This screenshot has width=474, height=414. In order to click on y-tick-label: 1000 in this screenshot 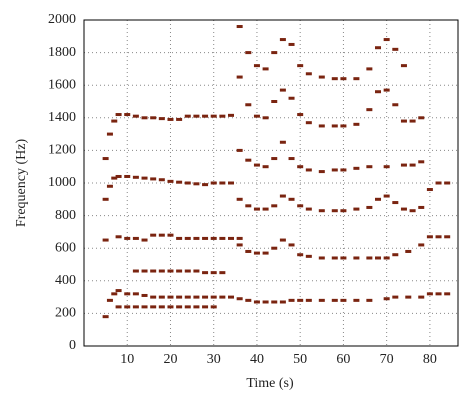, I will do `click(62, 182)`.